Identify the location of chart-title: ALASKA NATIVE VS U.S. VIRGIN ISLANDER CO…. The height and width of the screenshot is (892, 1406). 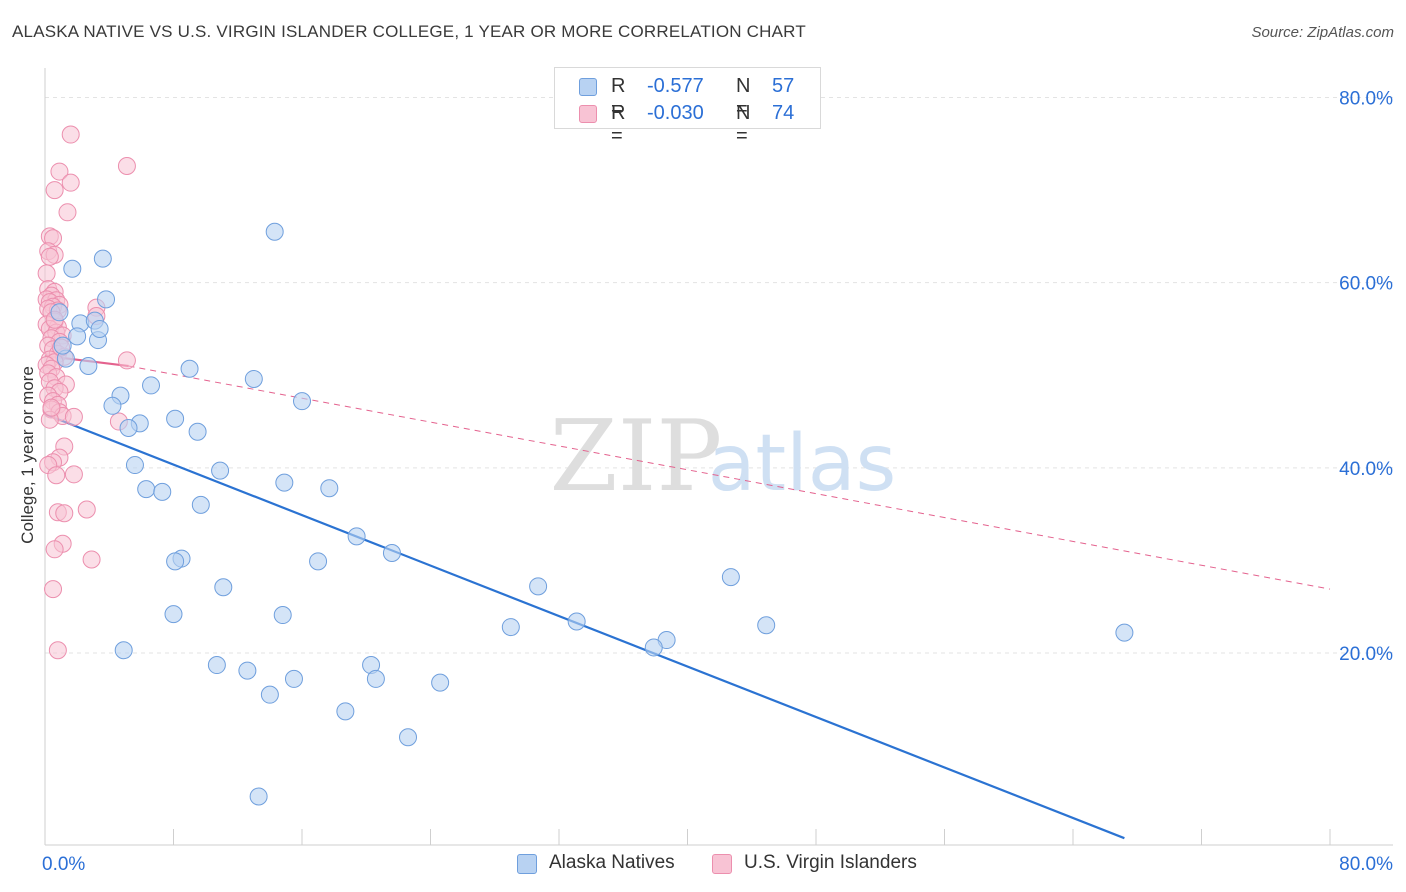
(409, 31).